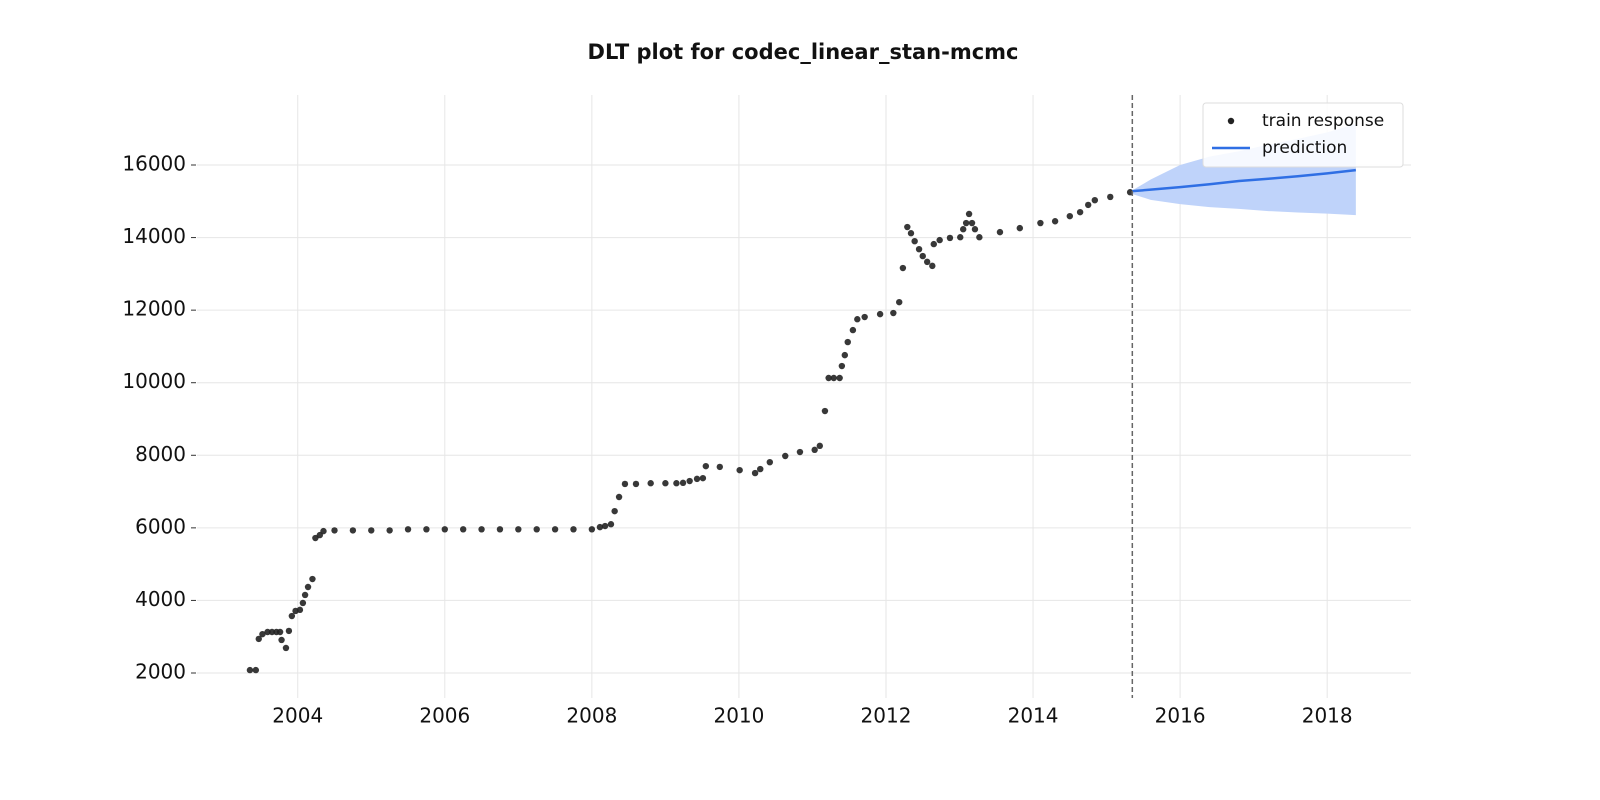 The width and height of the screenshot is (1600, 800). What do you see at coordinates (1304, 148) in the screenshot?
I see `legend-label: prediction` at bounding box center [1304, 148].